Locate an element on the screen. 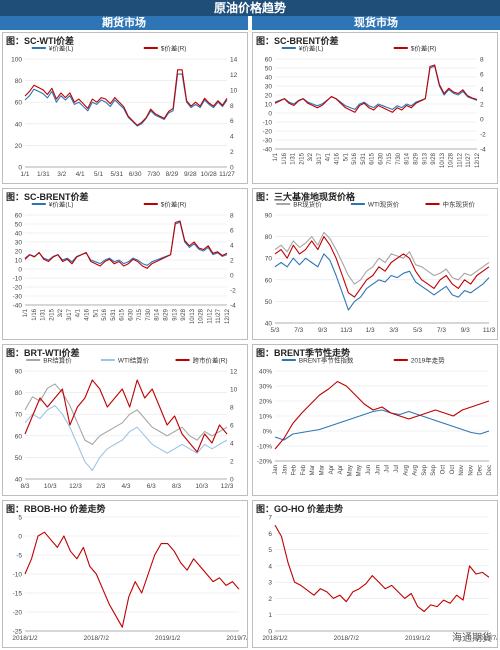 Image resolution: width=500 pixels, height=650 pixels. y-tick-label: 30% is located at coordinates (265, 387).